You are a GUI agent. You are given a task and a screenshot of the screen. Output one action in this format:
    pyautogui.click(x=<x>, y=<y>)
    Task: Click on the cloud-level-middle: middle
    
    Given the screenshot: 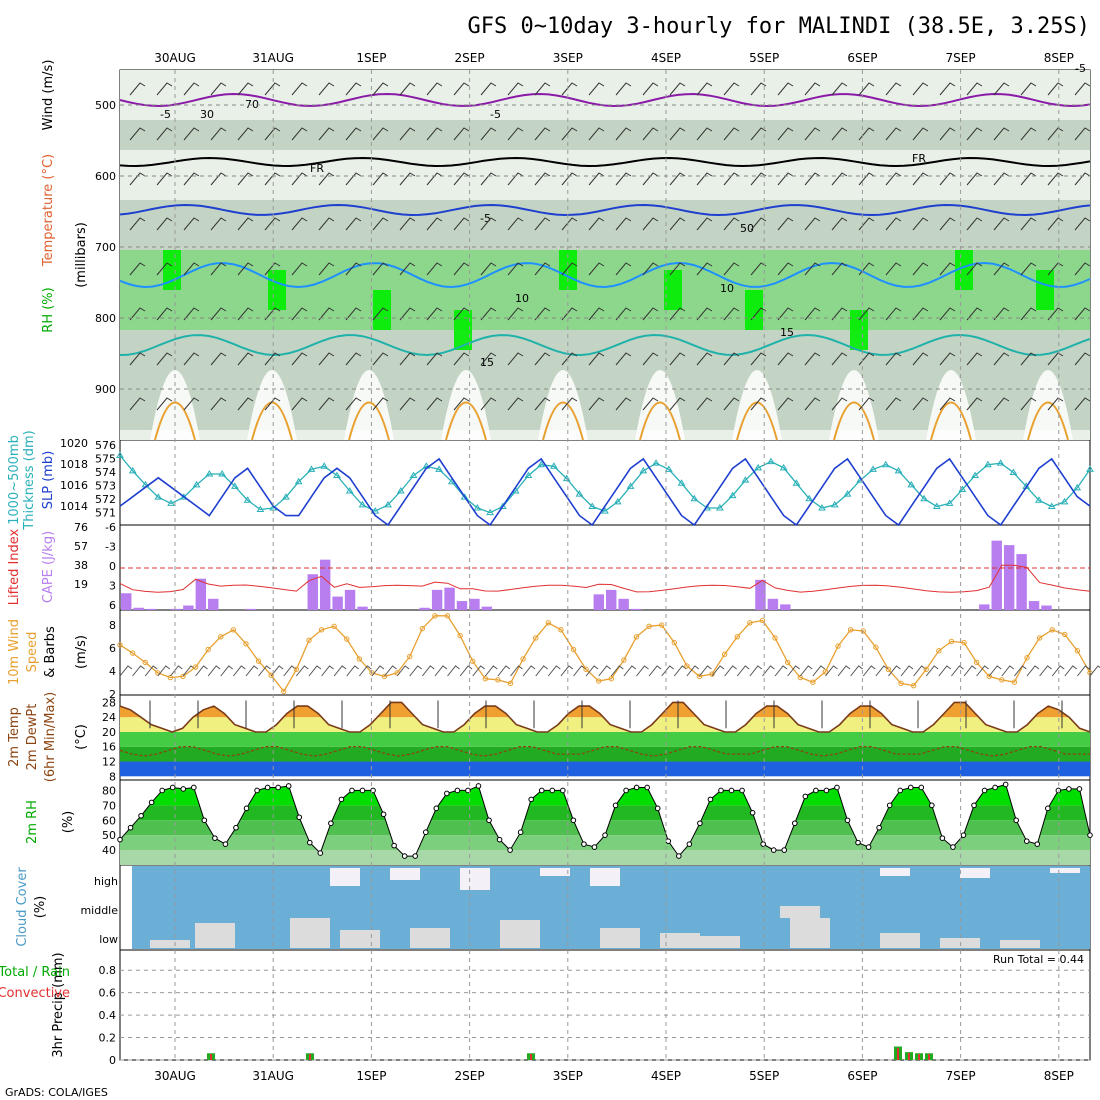 What is the action you would take?
    pyautogui.click(x=99, y=910)
    